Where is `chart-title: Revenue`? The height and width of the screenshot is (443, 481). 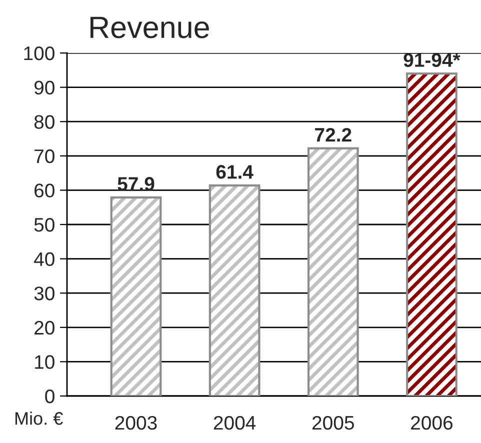
chart-title: Revenue is located at coordinates (149, 27).